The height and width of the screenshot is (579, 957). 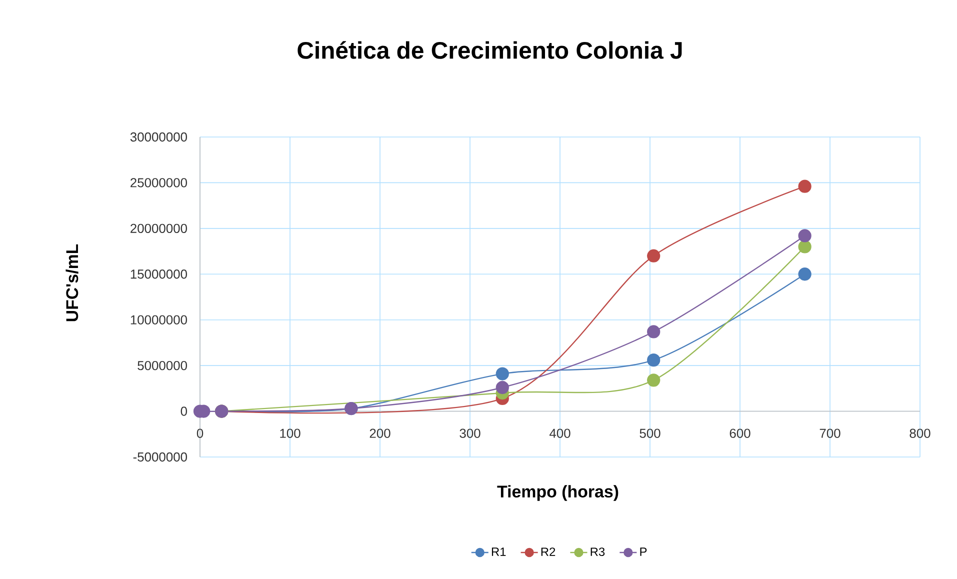 I want to click on x-tick-label: 400, so click(x=560, y=433).